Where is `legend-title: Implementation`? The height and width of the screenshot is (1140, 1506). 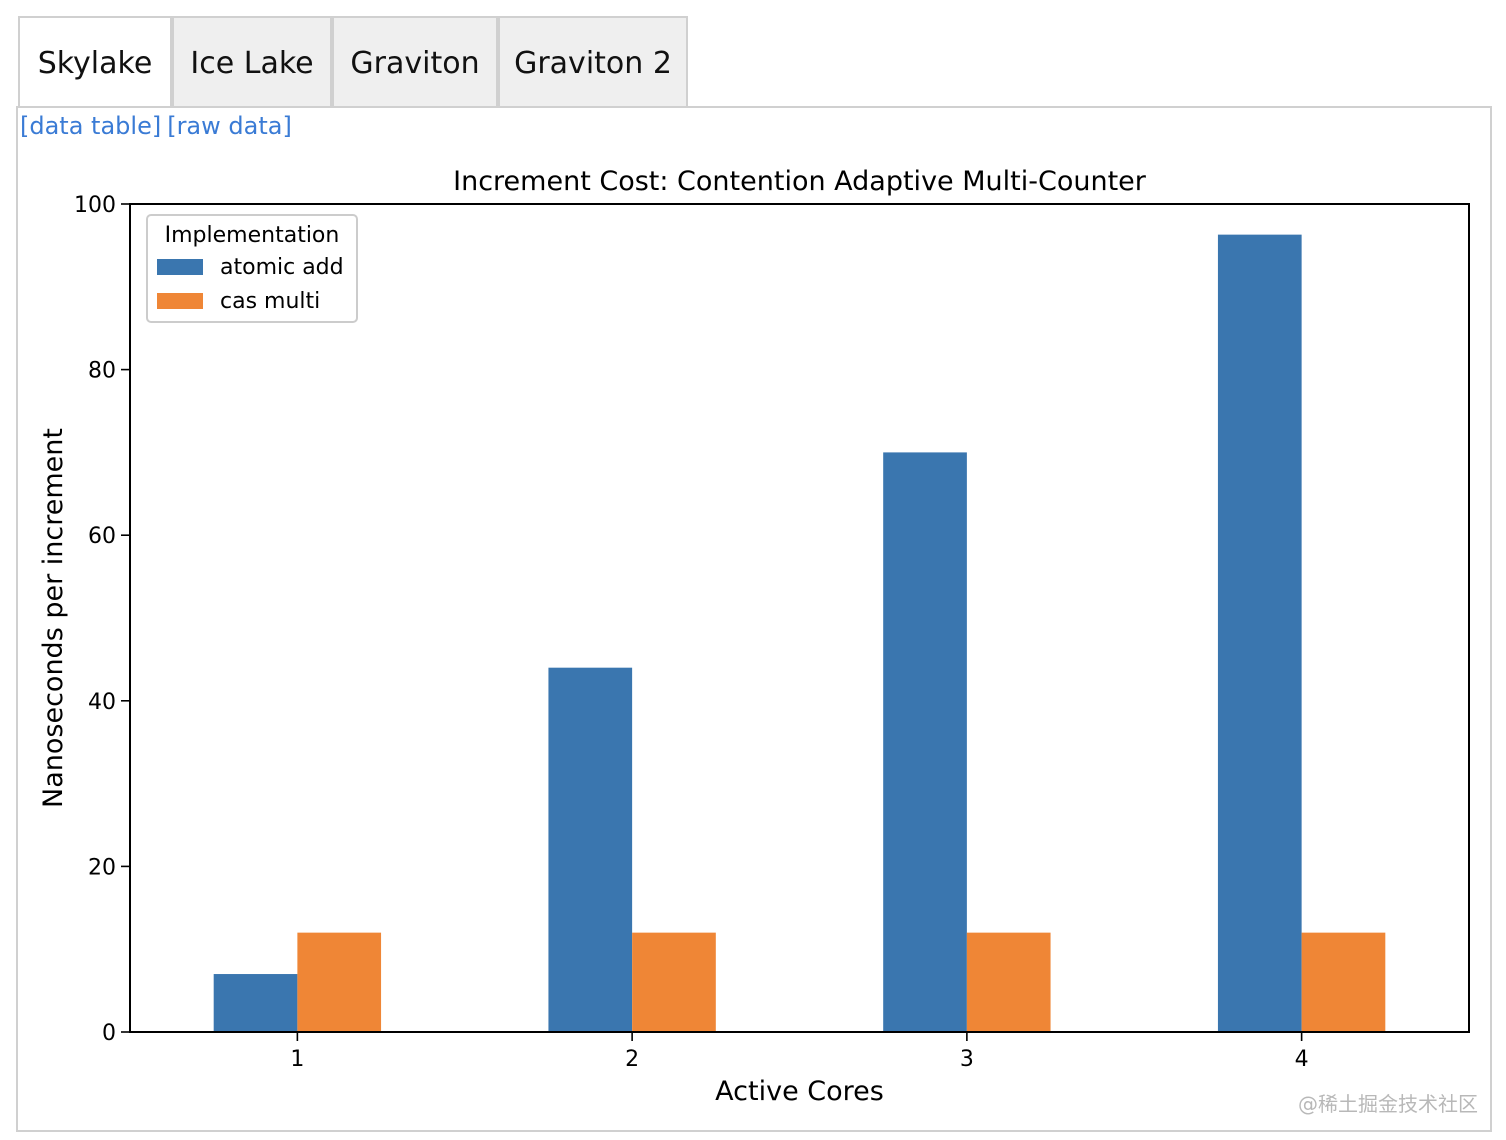 legend-title: Implementation is located at coordinates (252, 235).